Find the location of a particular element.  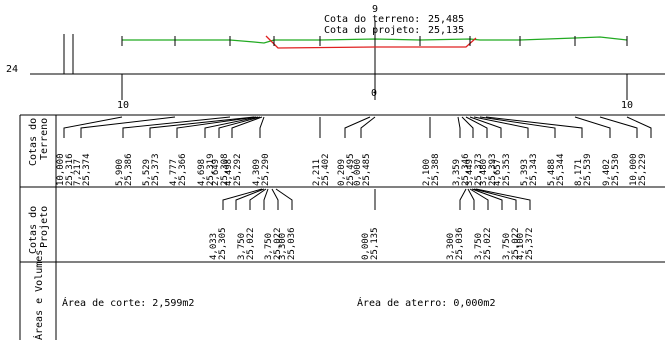

terrain-label-37: 25,344 is located at coordinates (561, 169).